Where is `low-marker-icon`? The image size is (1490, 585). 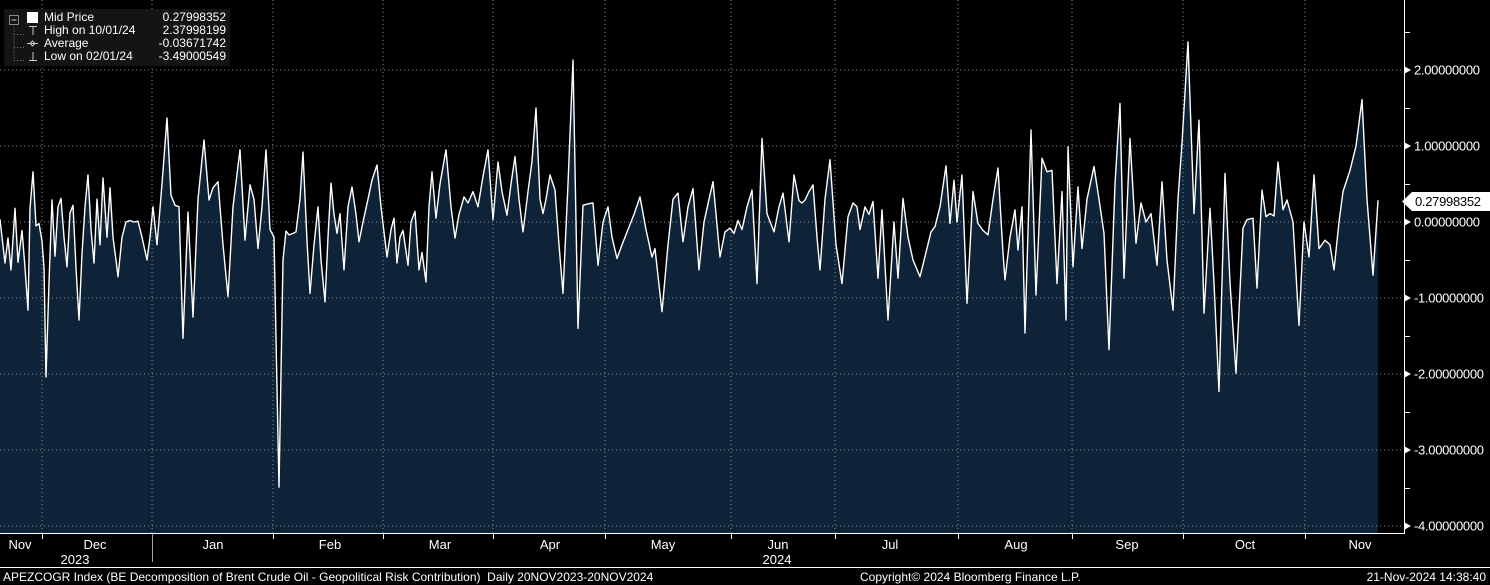
low-marker-icon is located at coordinates (33, 56).